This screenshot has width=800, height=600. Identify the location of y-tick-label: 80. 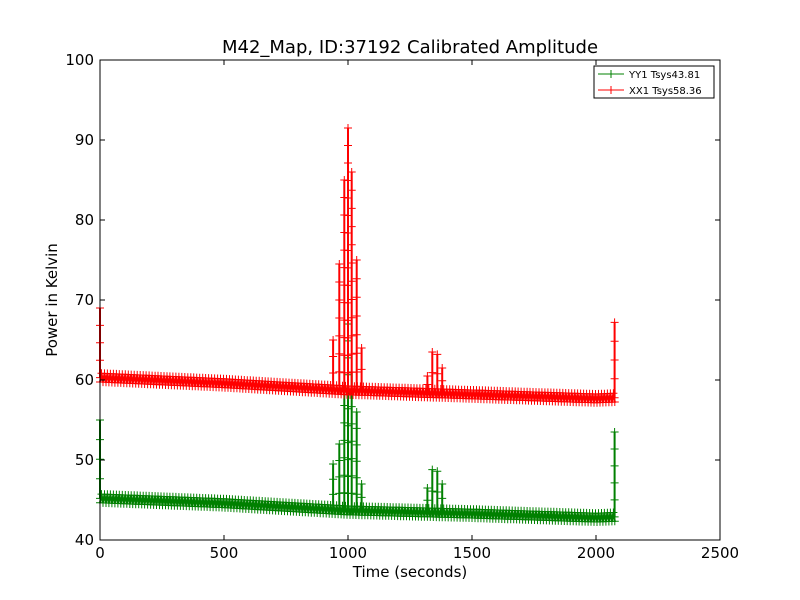
(84, 220).